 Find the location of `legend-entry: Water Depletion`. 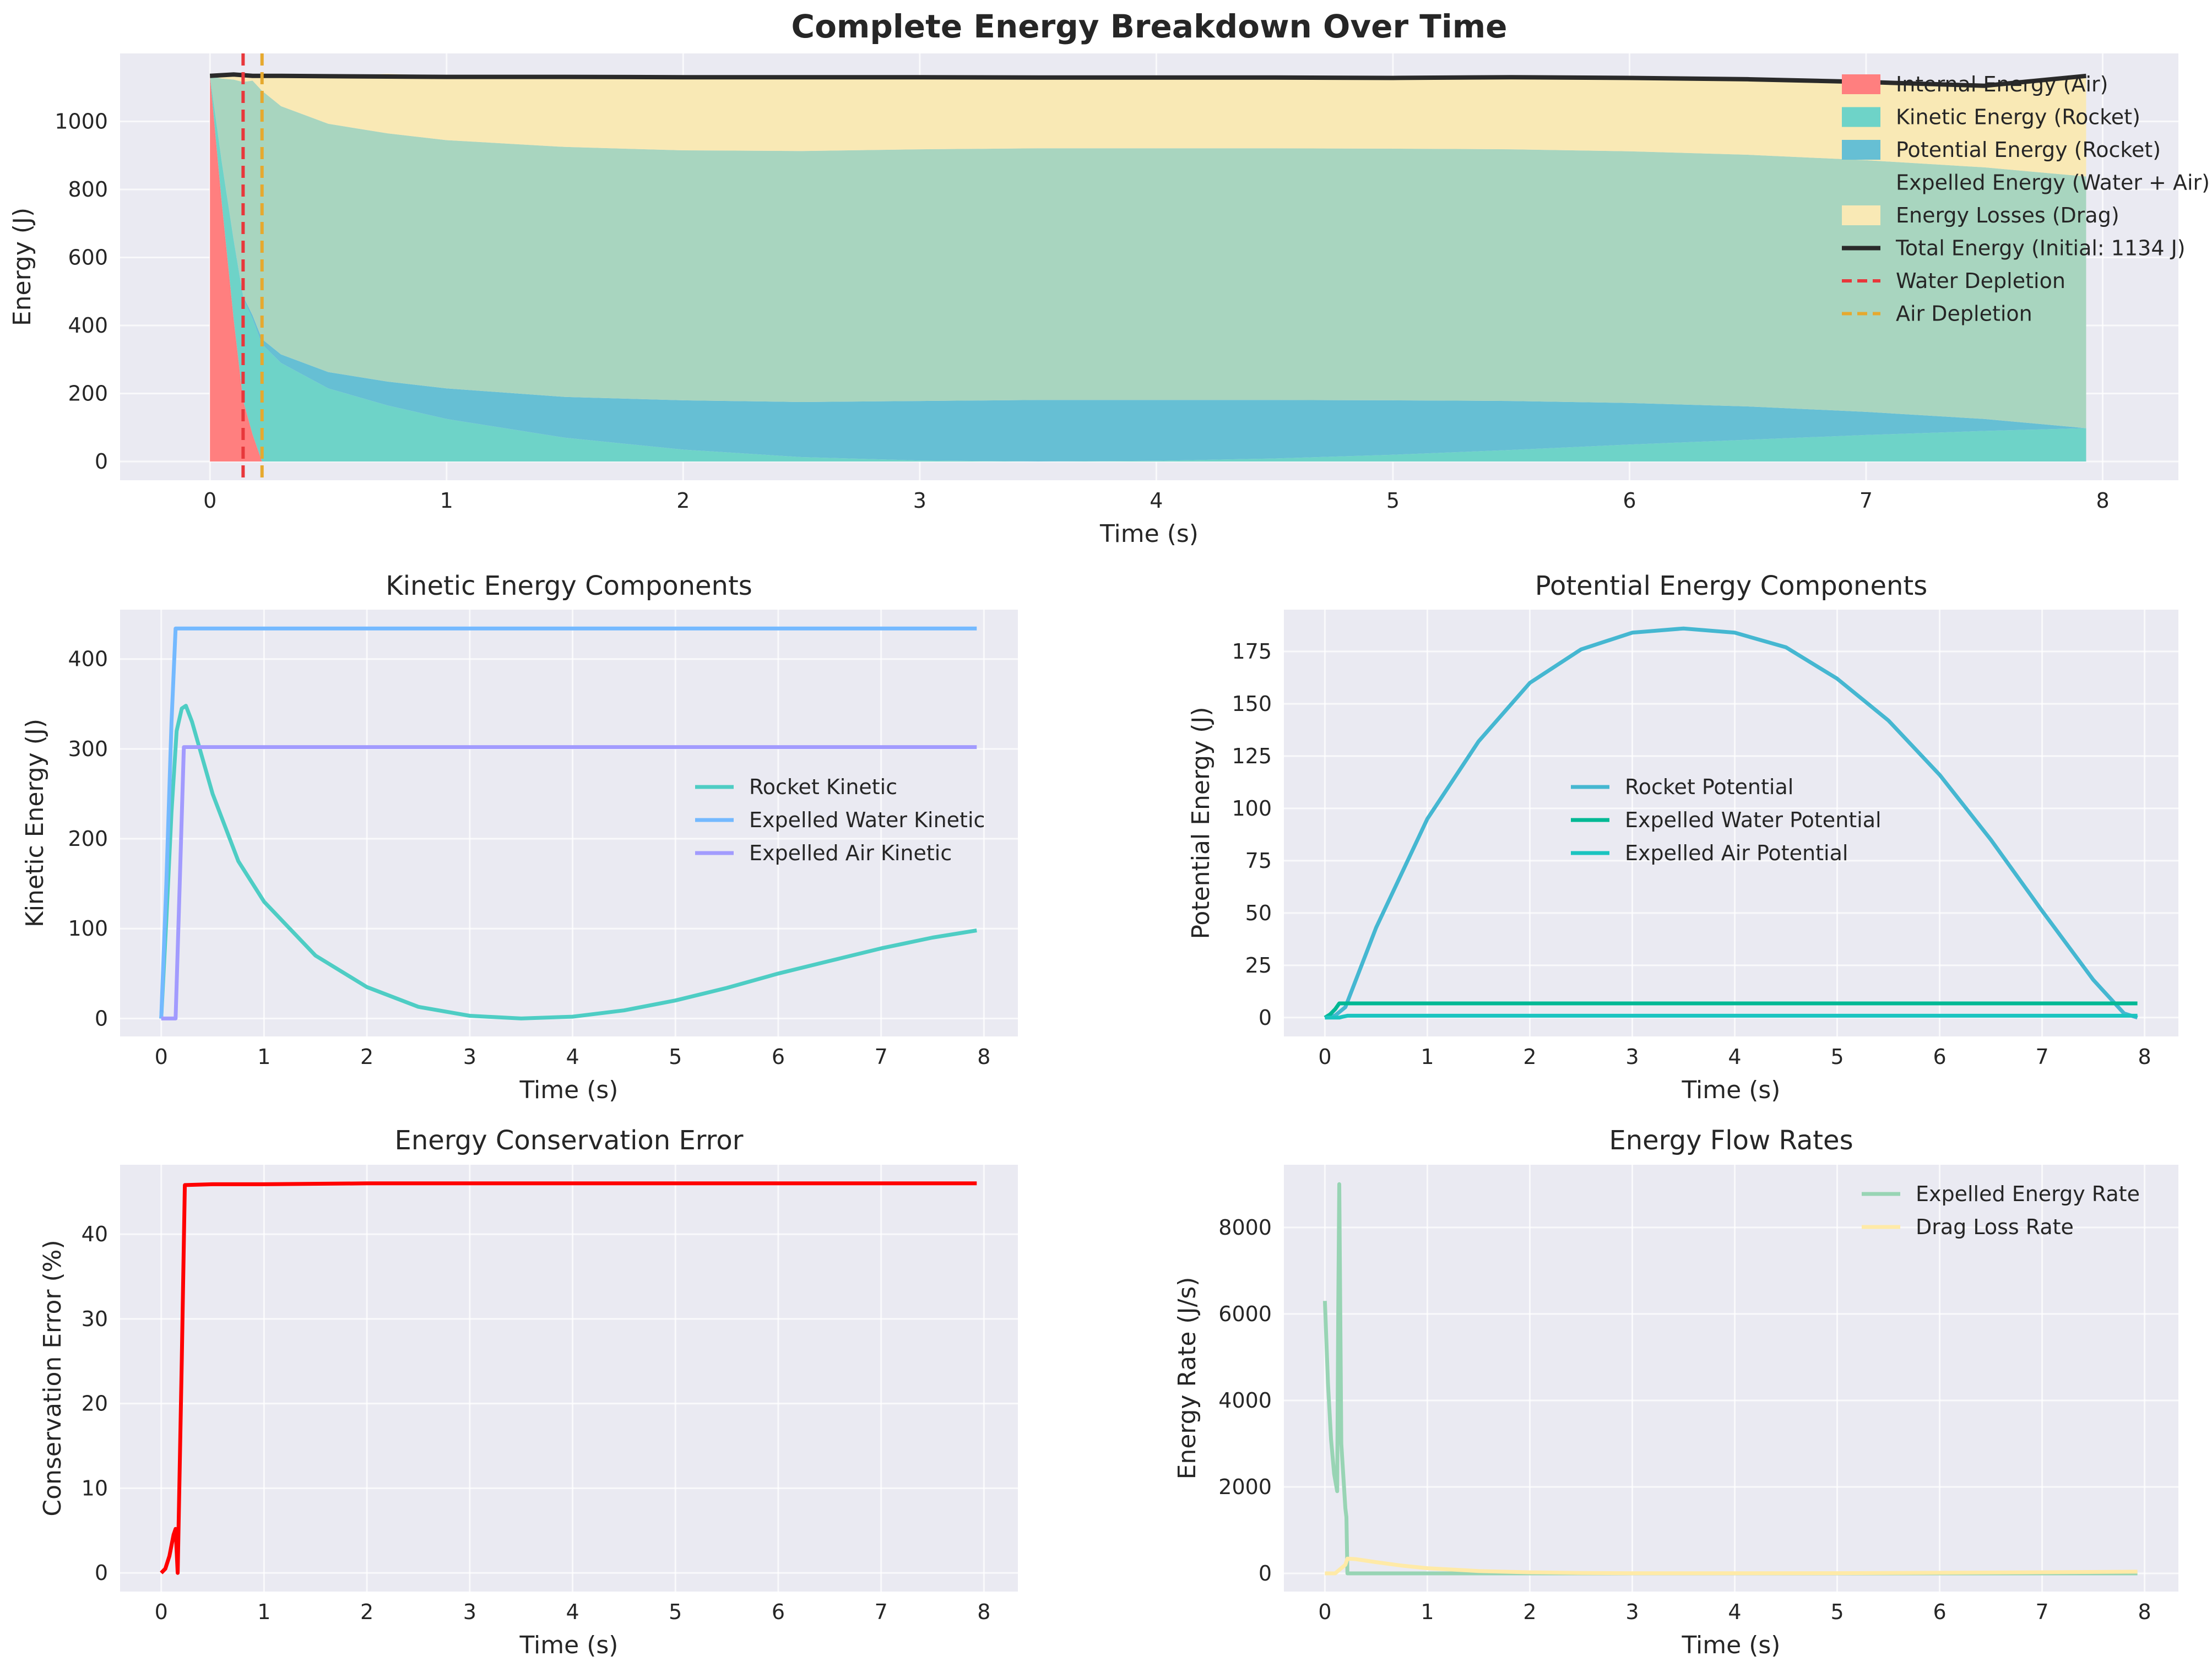

legend-entry: Water Depletion is located at coordinates (1980, 281).